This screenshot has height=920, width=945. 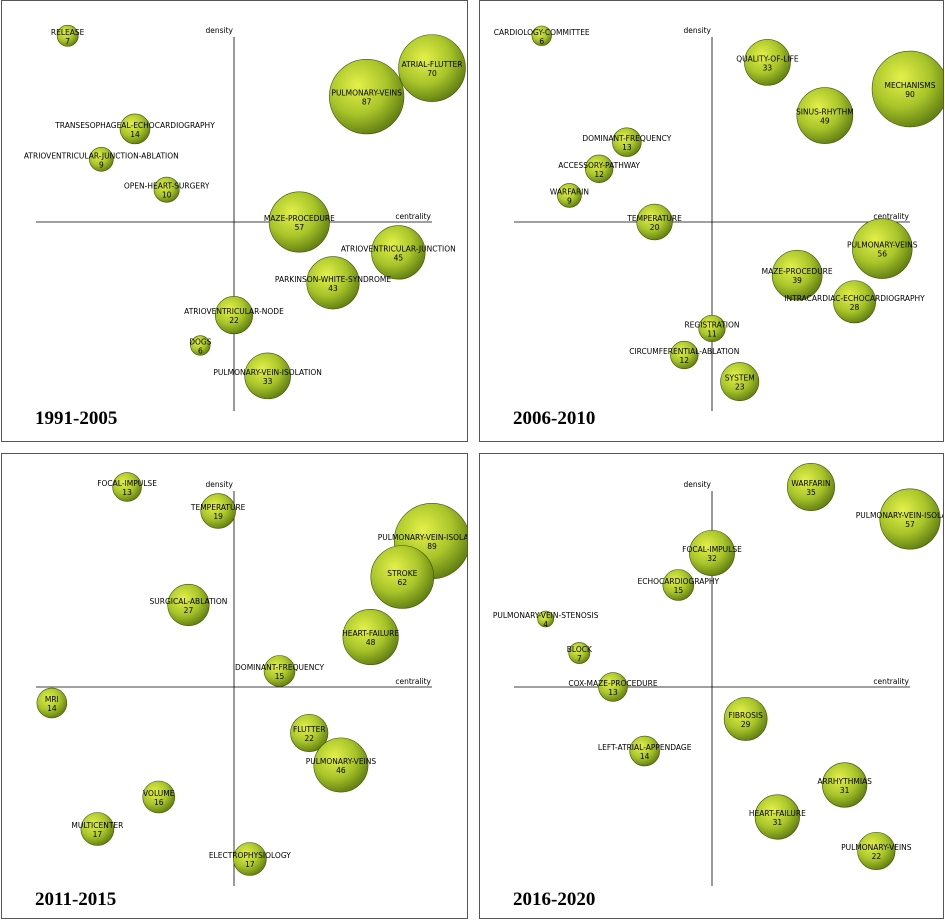 I want to click on theme-label: SINUS-RHYTHM, so click(x=825, y=112).